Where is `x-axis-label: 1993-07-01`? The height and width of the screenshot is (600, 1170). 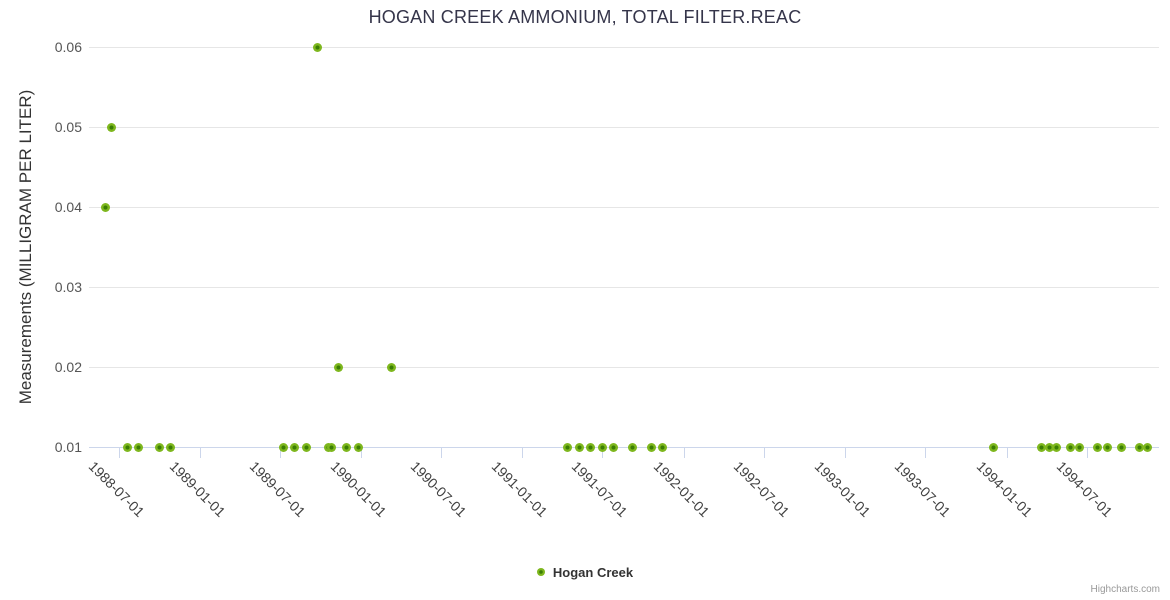 x-axis-label: 1993-07-01 is located at coordinates (922, 489).